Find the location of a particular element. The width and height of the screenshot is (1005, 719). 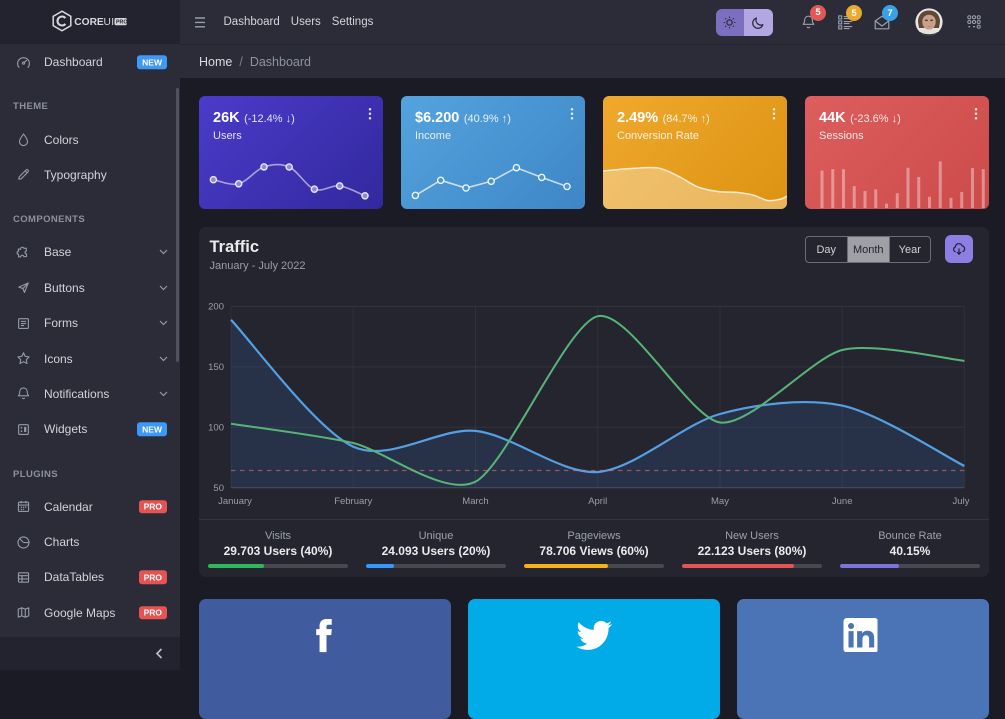

svg-text: CORE is located at coordinates (89, 22).